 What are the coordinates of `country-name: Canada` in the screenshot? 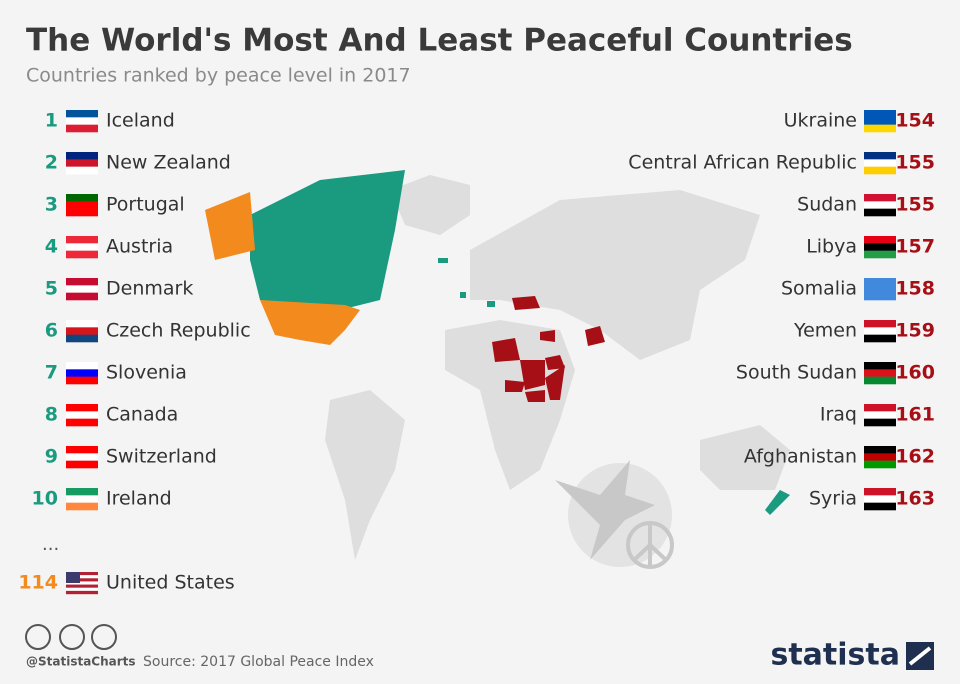 It's located at (142, 415).